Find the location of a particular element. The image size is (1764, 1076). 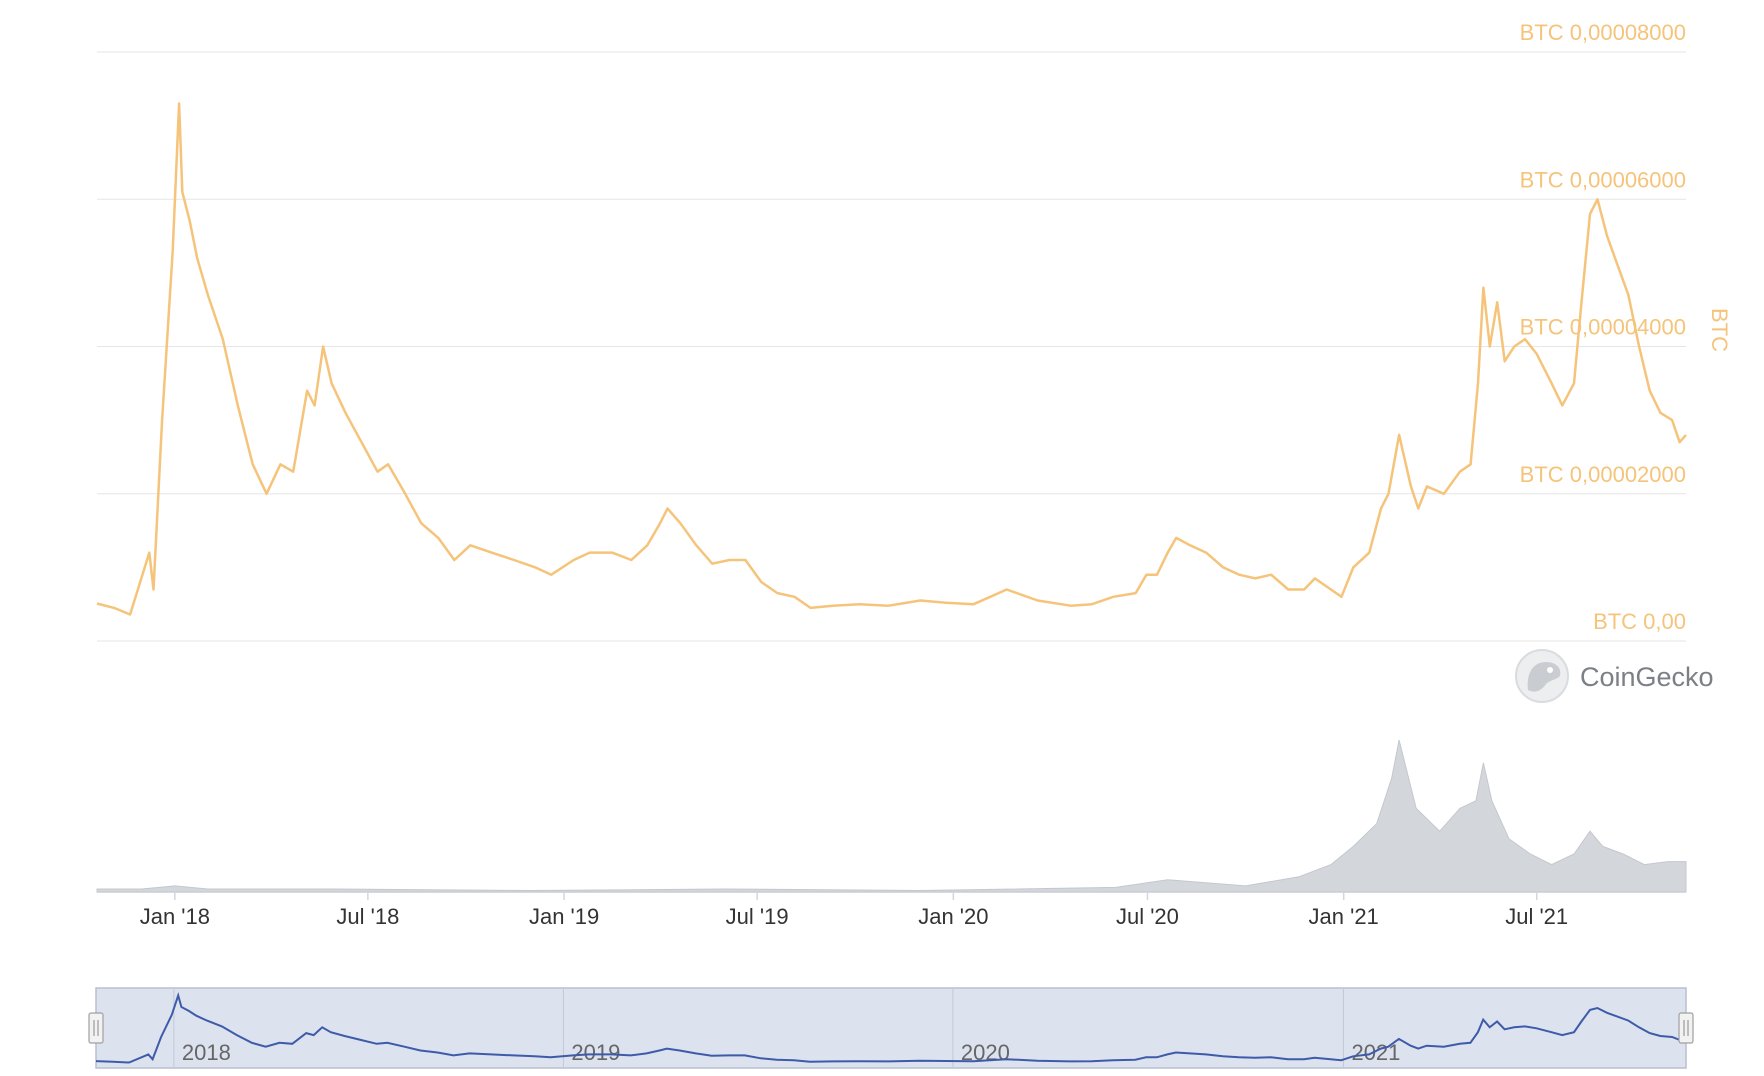

gecko-eye-icon is located at coordinates (1550, 670).